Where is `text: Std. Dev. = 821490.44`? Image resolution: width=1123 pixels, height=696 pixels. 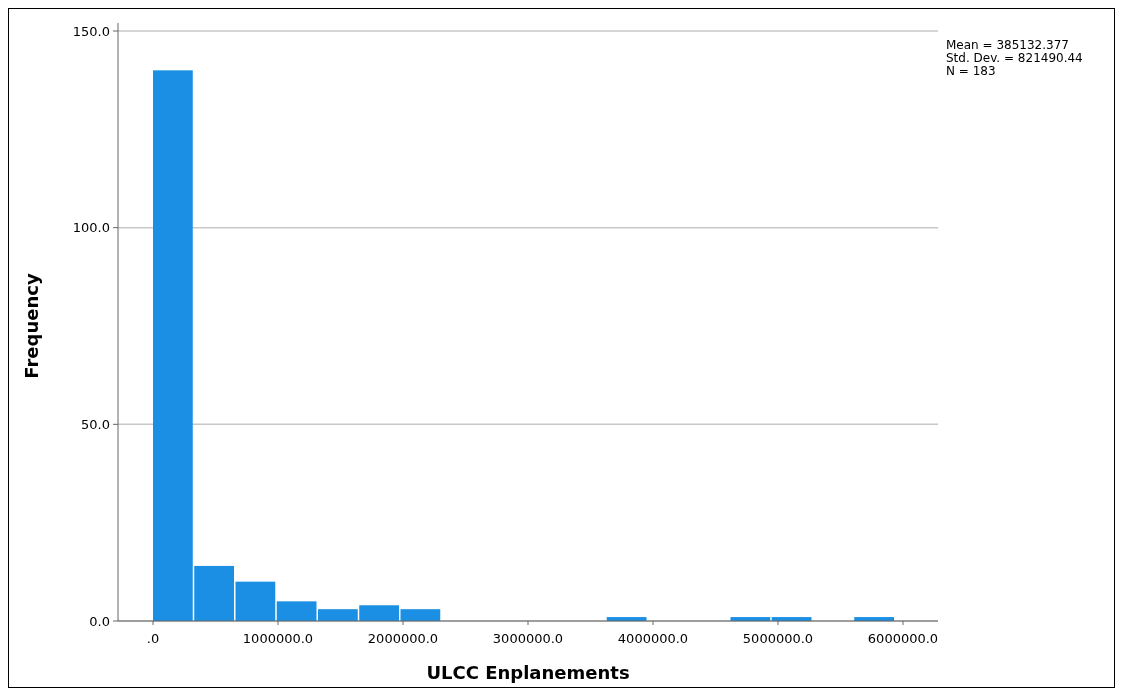 text: Std. Dev. = 821490.44 is located at coordinates (1014, 58).